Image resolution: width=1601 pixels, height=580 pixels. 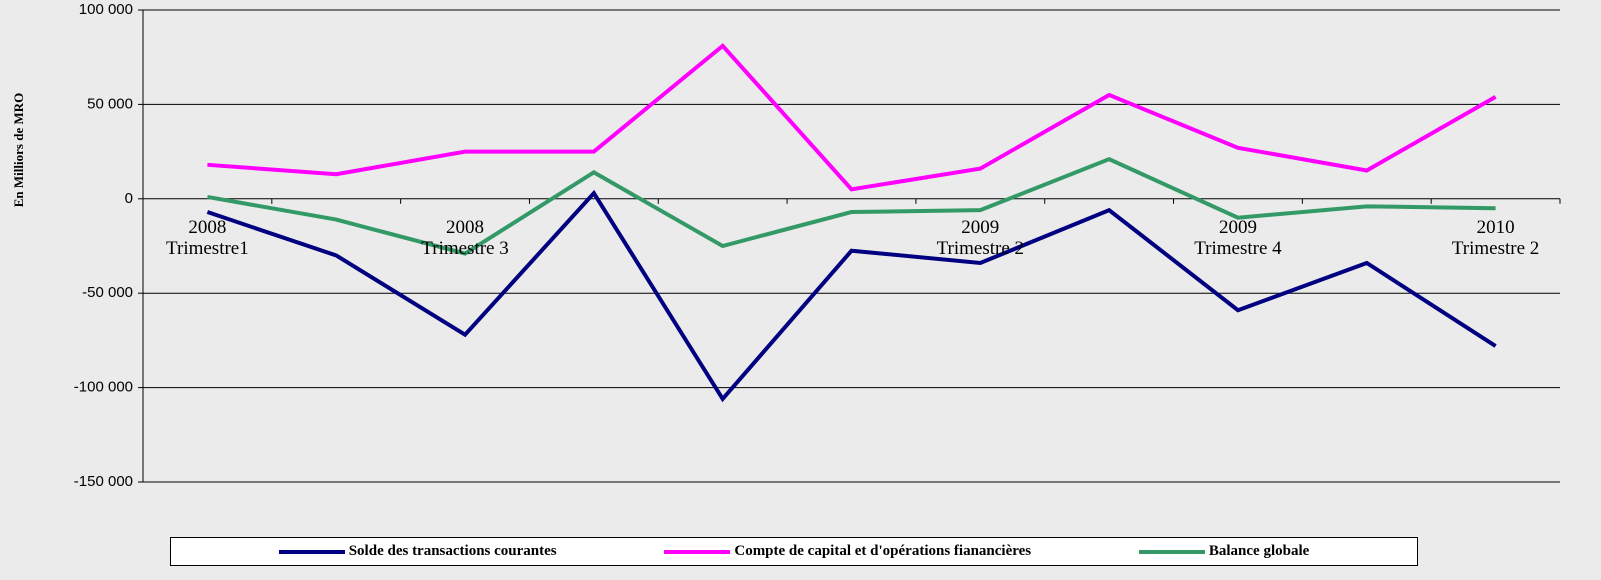 I want to click on y-tick-label: 0, so click(x=129, y=198).